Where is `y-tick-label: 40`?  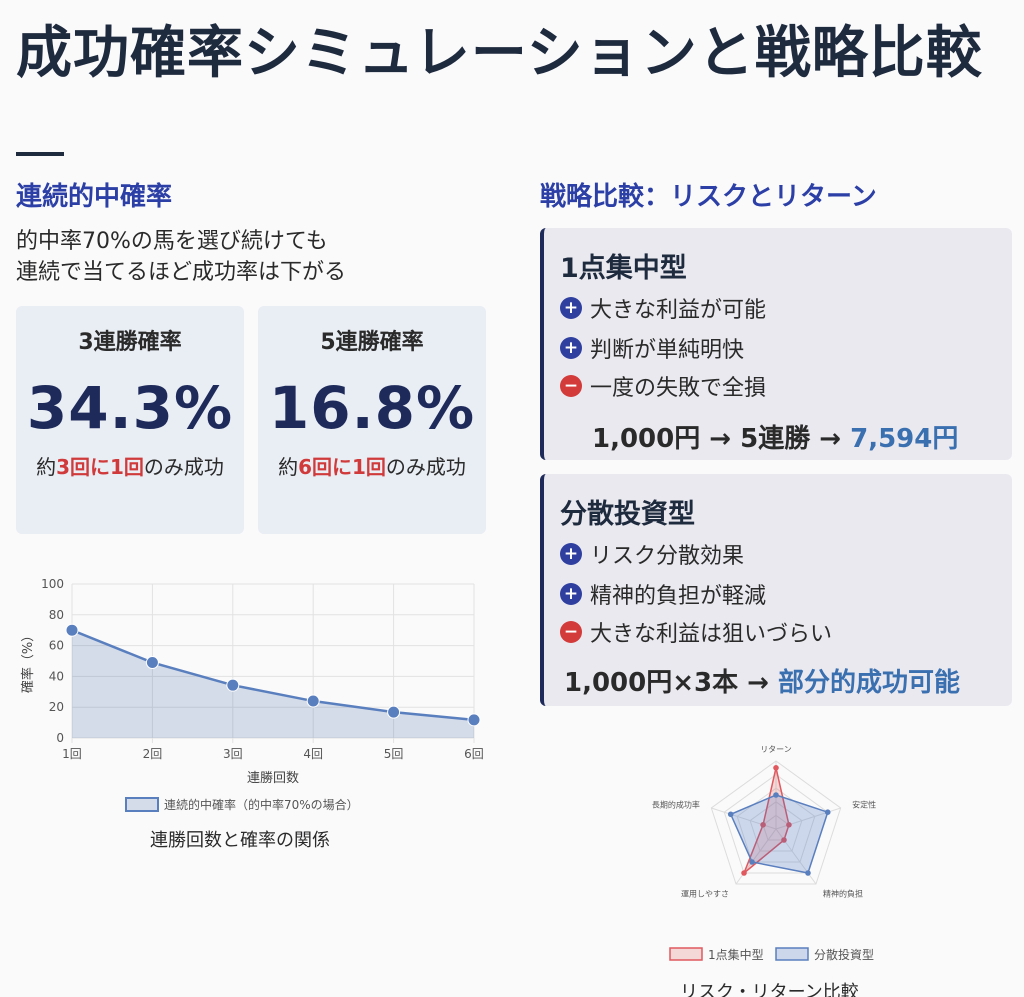 y-tick-label: 40 is located at coordinates (56, 676).